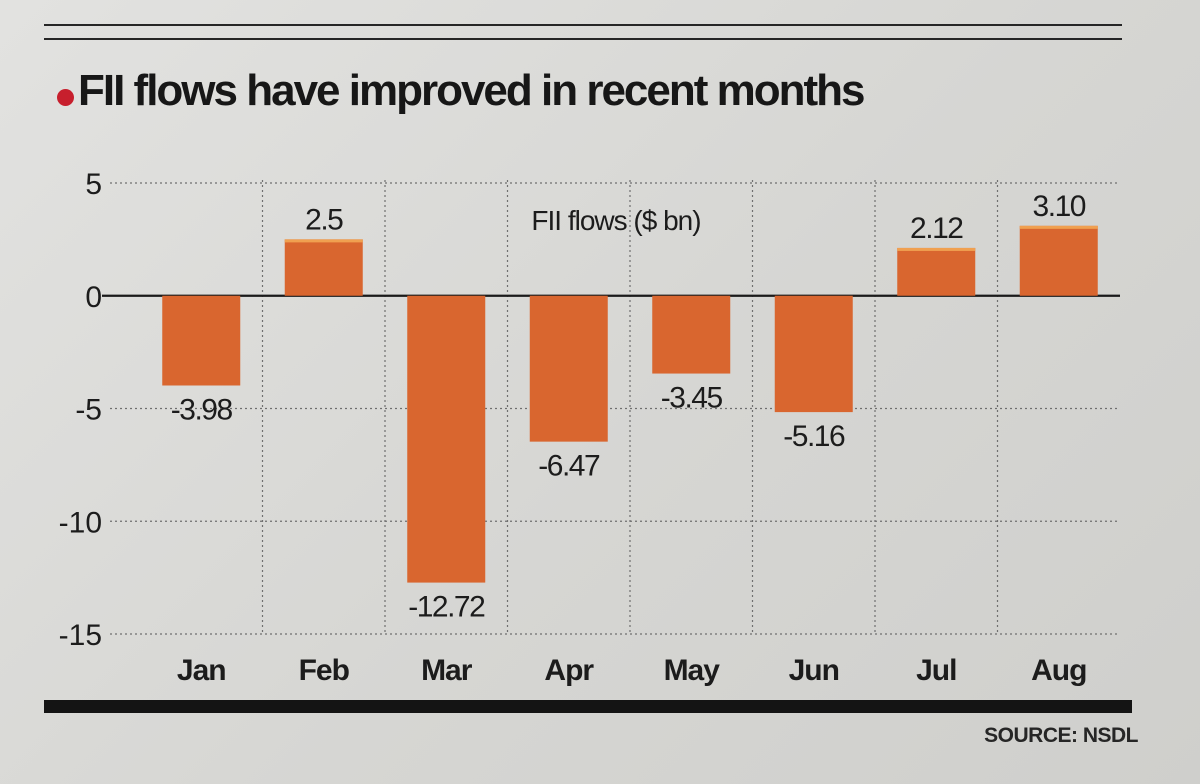  I want to click on bar-feb, so click(323, 267).